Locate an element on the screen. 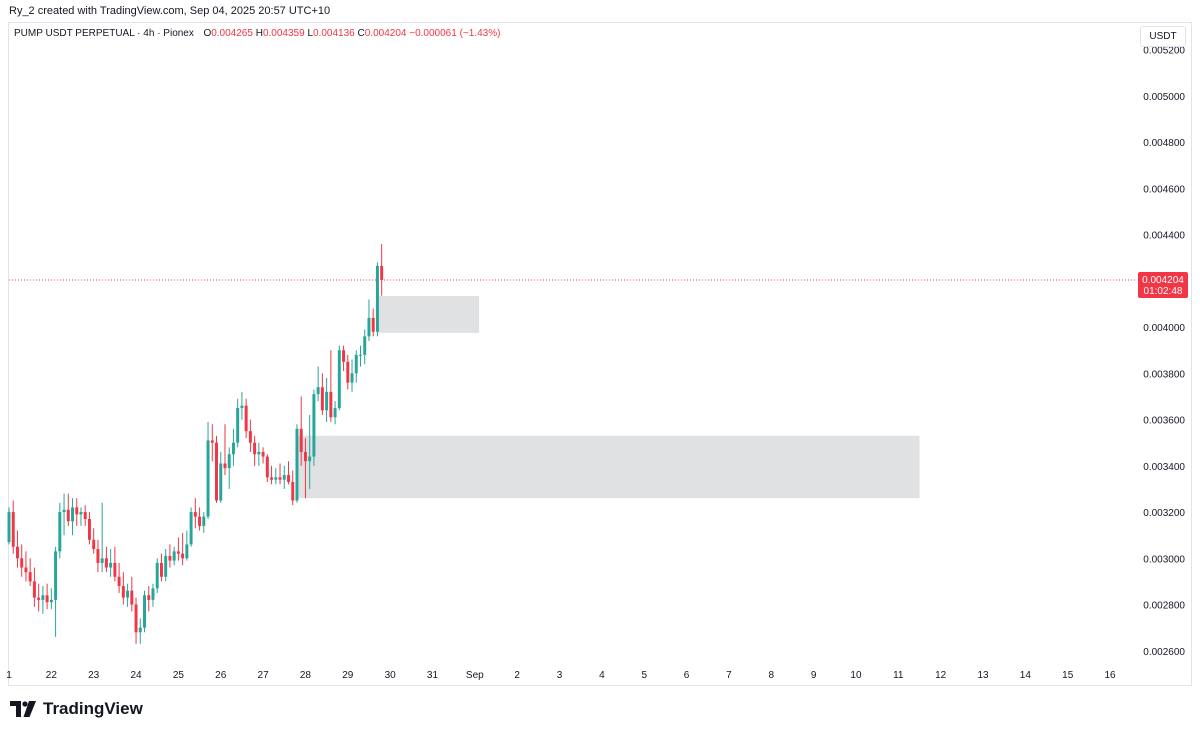 This screenshot has height=733, width=1200. tradingview-logo: TradingView is located at coordinates (76, 709).